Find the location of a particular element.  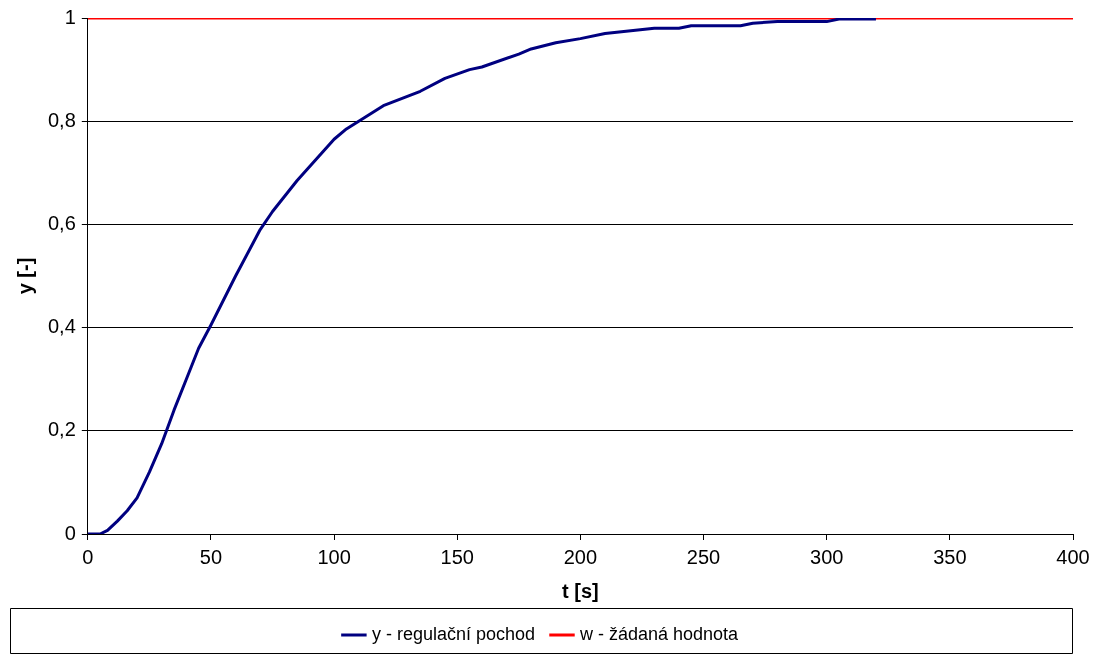

x-tick-label: 150 is located at coordinates (457, 556).